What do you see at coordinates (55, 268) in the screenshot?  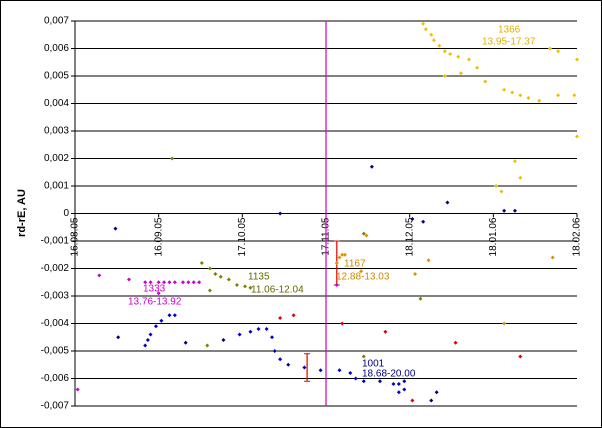 I see `y-tick-label: -0,002` at bounding box center [55, 268].